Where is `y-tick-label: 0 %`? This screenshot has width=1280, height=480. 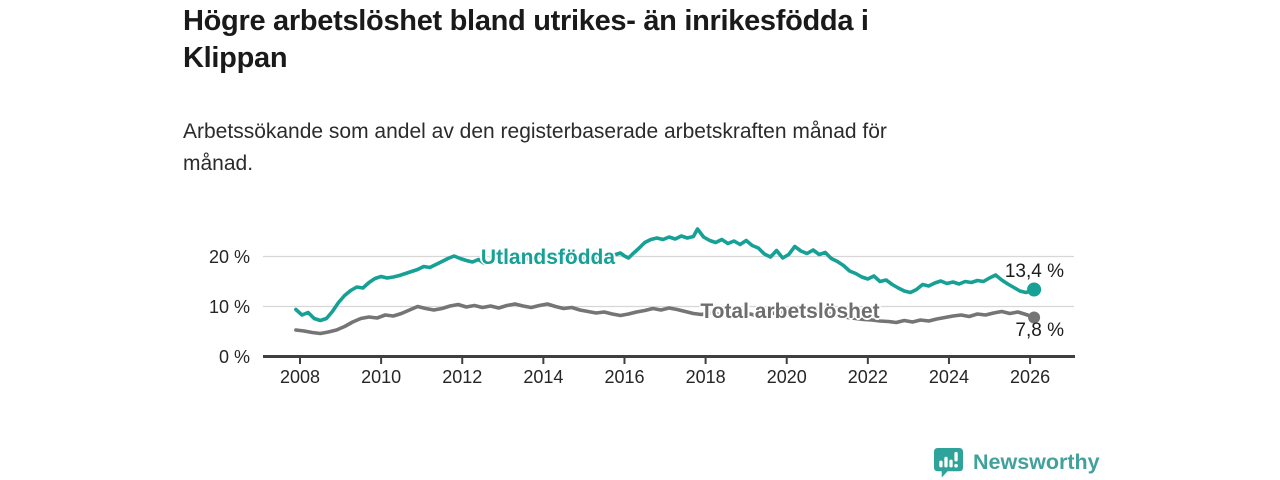
y-tick-label: 0 % is located at coordinates (234, 356).